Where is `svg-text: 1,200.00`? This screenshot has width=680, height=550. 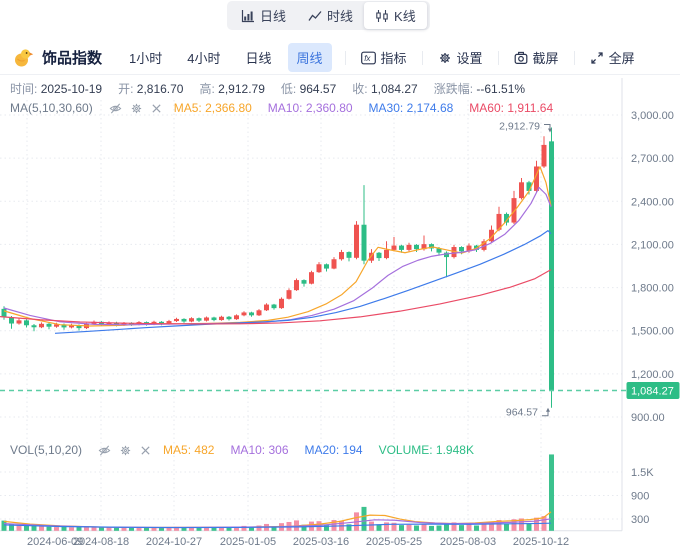 svg-text: 1,200.00 is located at coordinates (652, 375).